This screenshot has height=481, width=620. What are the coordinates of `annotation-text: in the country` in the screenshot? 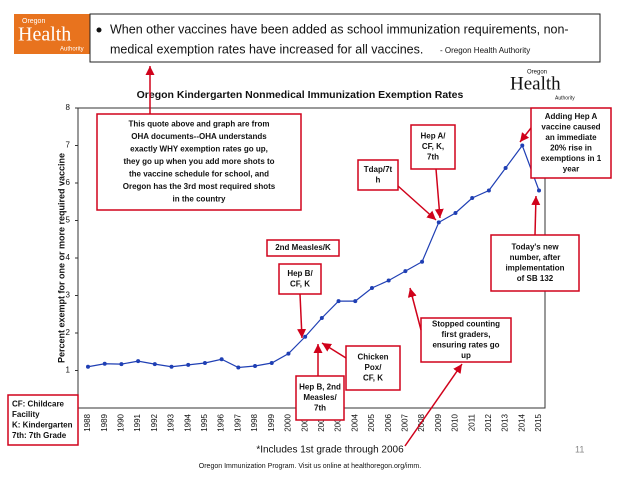 It's located at (199, 199).